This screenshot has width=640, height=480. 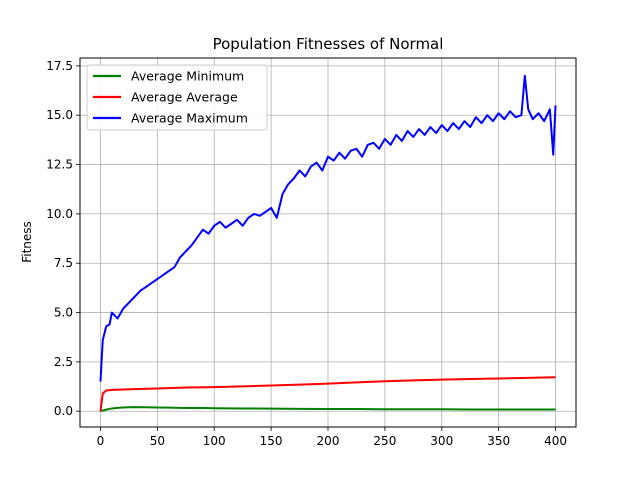 What do you see at coordinates (59, 214) in the screenshot?
I see `y-tick-label: 10.0` at bounding box center [59, 214].